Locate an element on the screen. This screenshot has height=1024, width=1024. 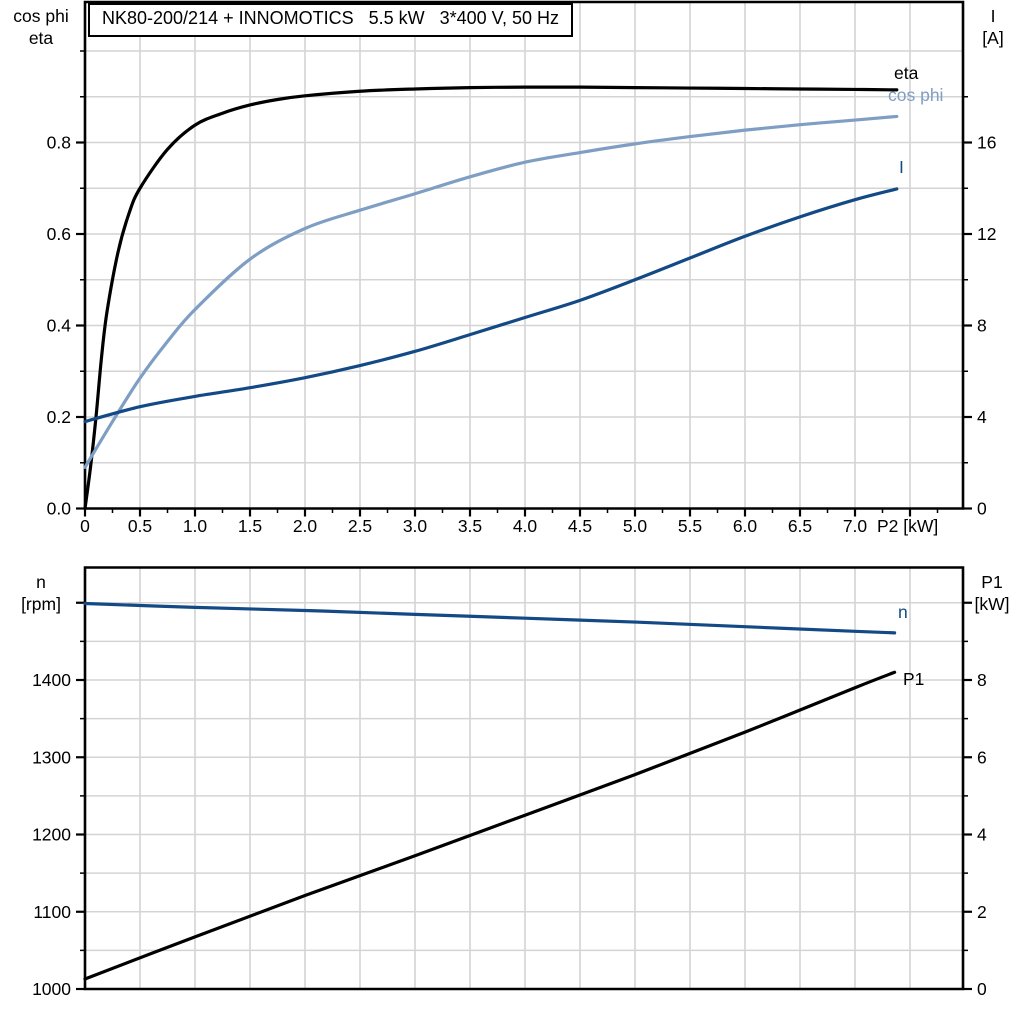
left-axis-title-line1: cos phi is located at coordinates (41, 16).